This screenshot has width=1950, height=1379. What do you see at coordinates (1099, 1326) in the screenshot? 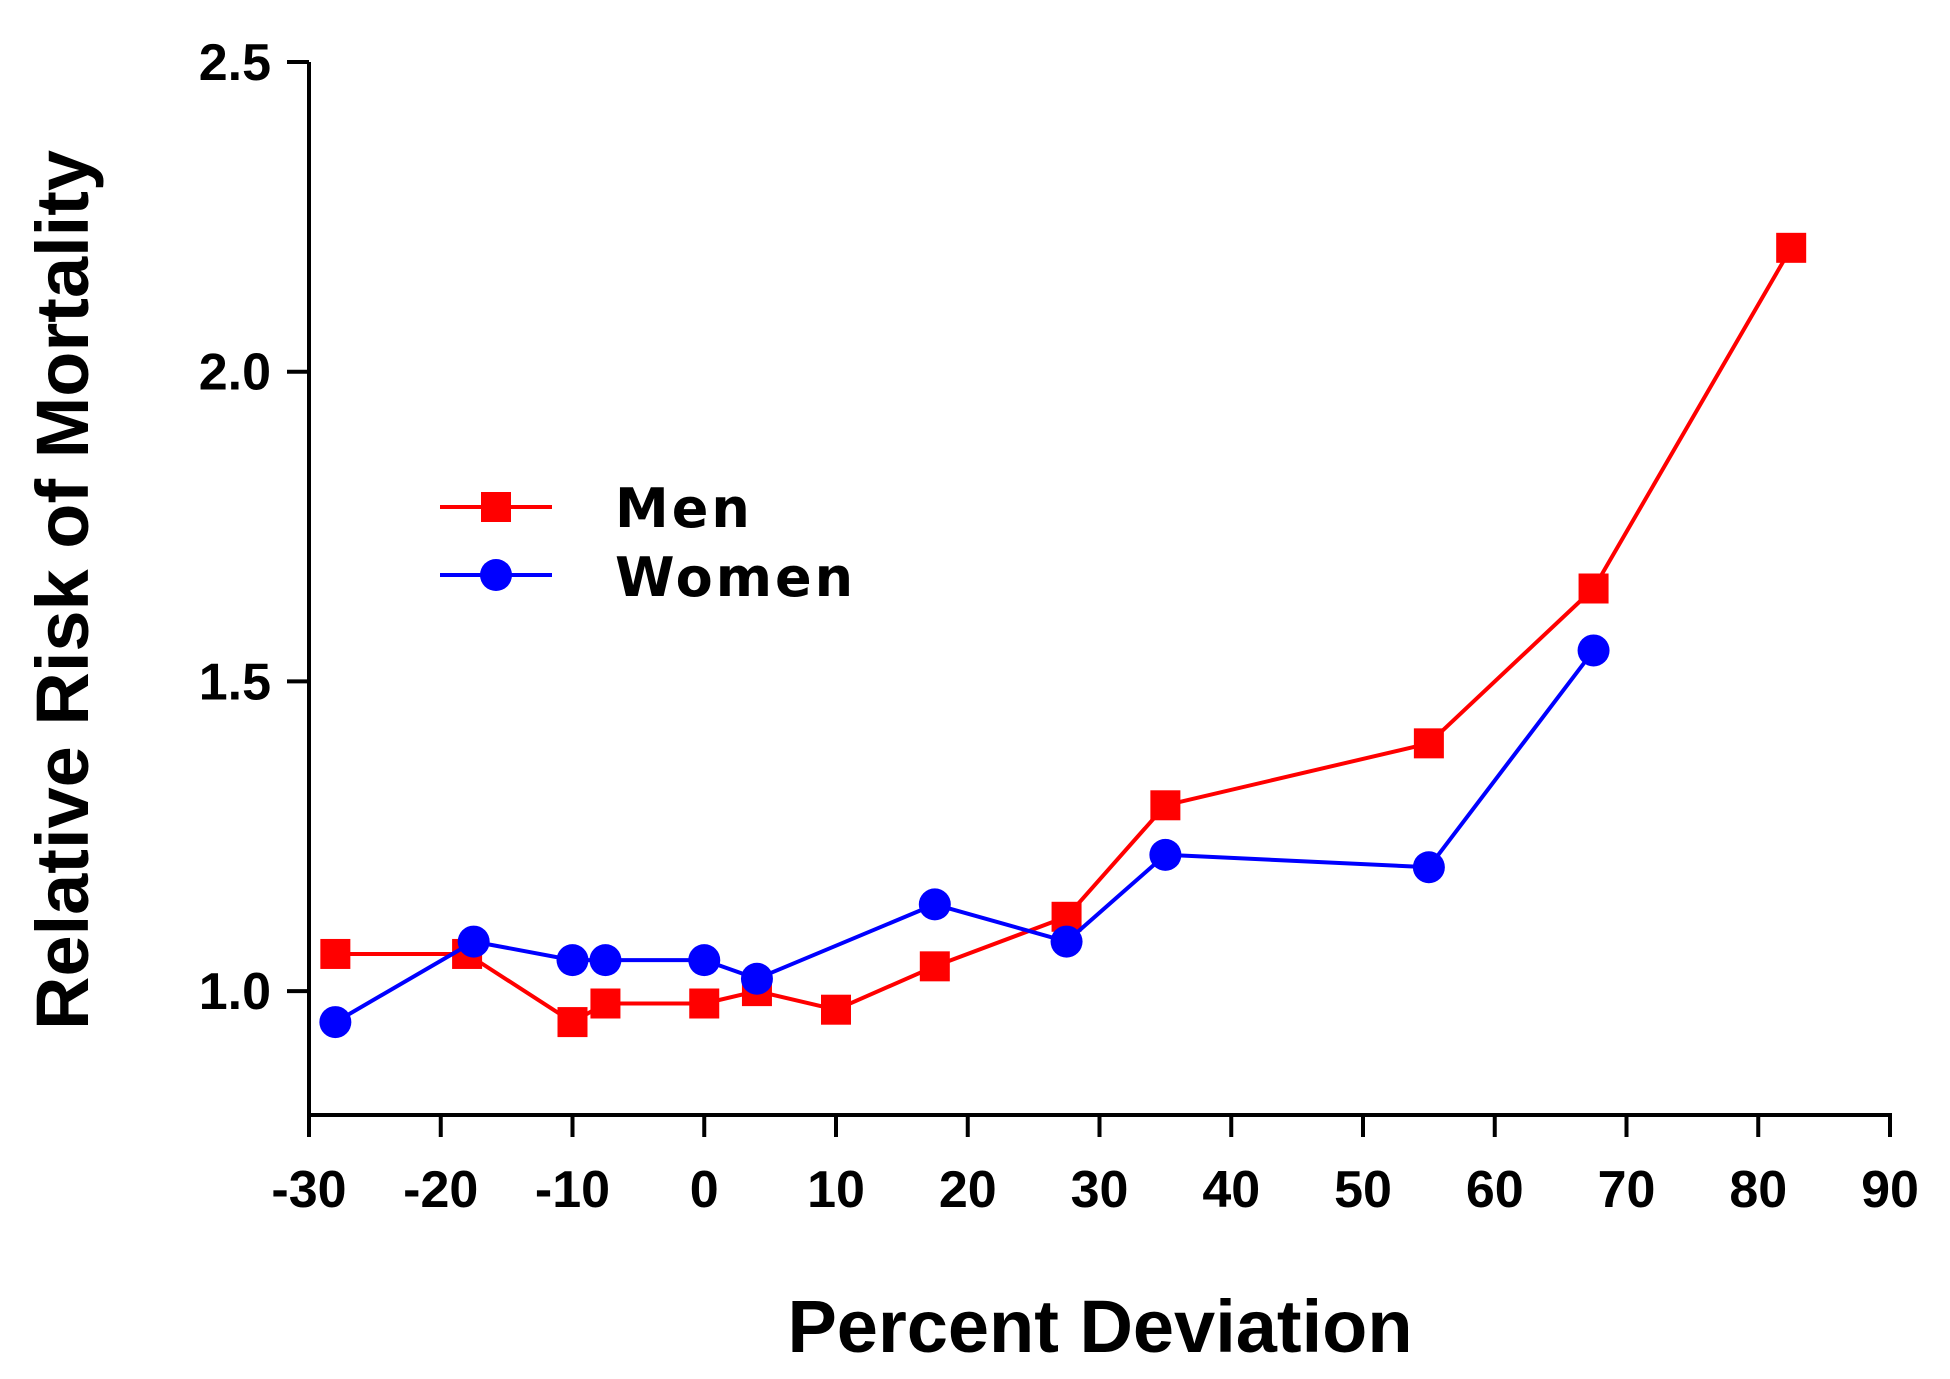
I see `x-axis-title: Percent Deviation` at bounding box center [1099, 1326].